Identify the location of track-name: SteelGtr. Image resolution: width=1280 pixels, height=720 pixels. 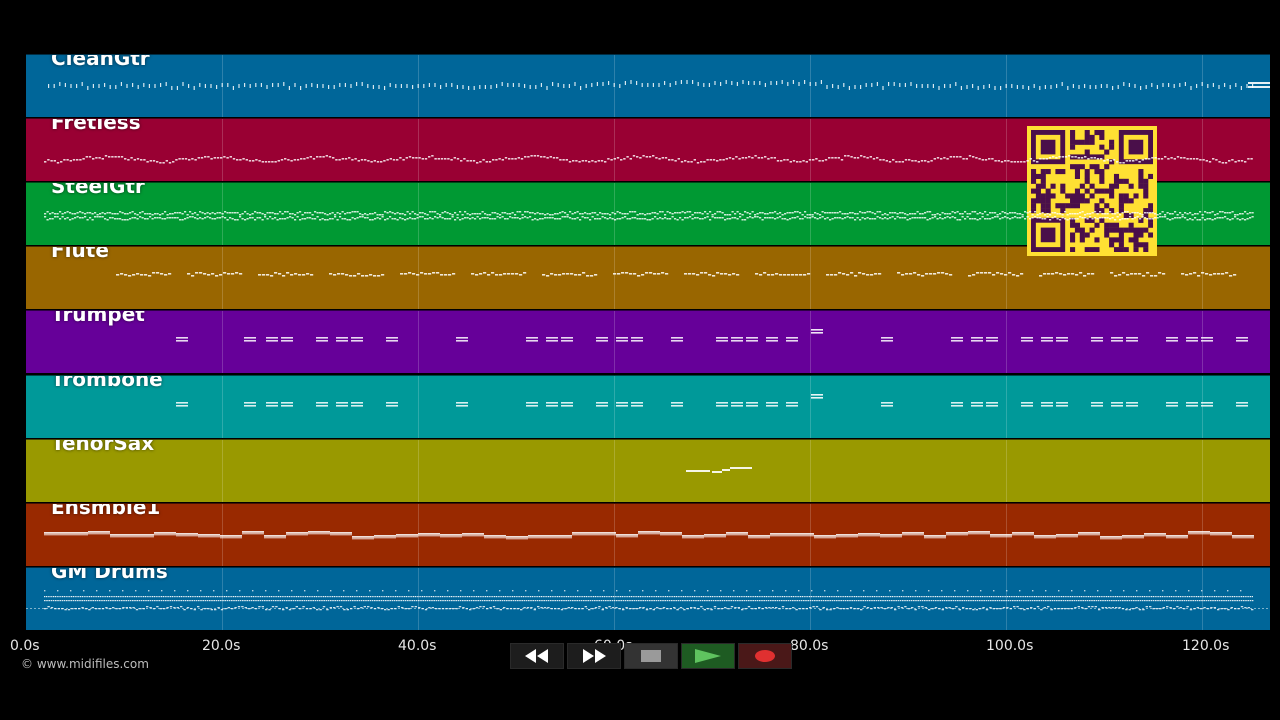
(98, 190).